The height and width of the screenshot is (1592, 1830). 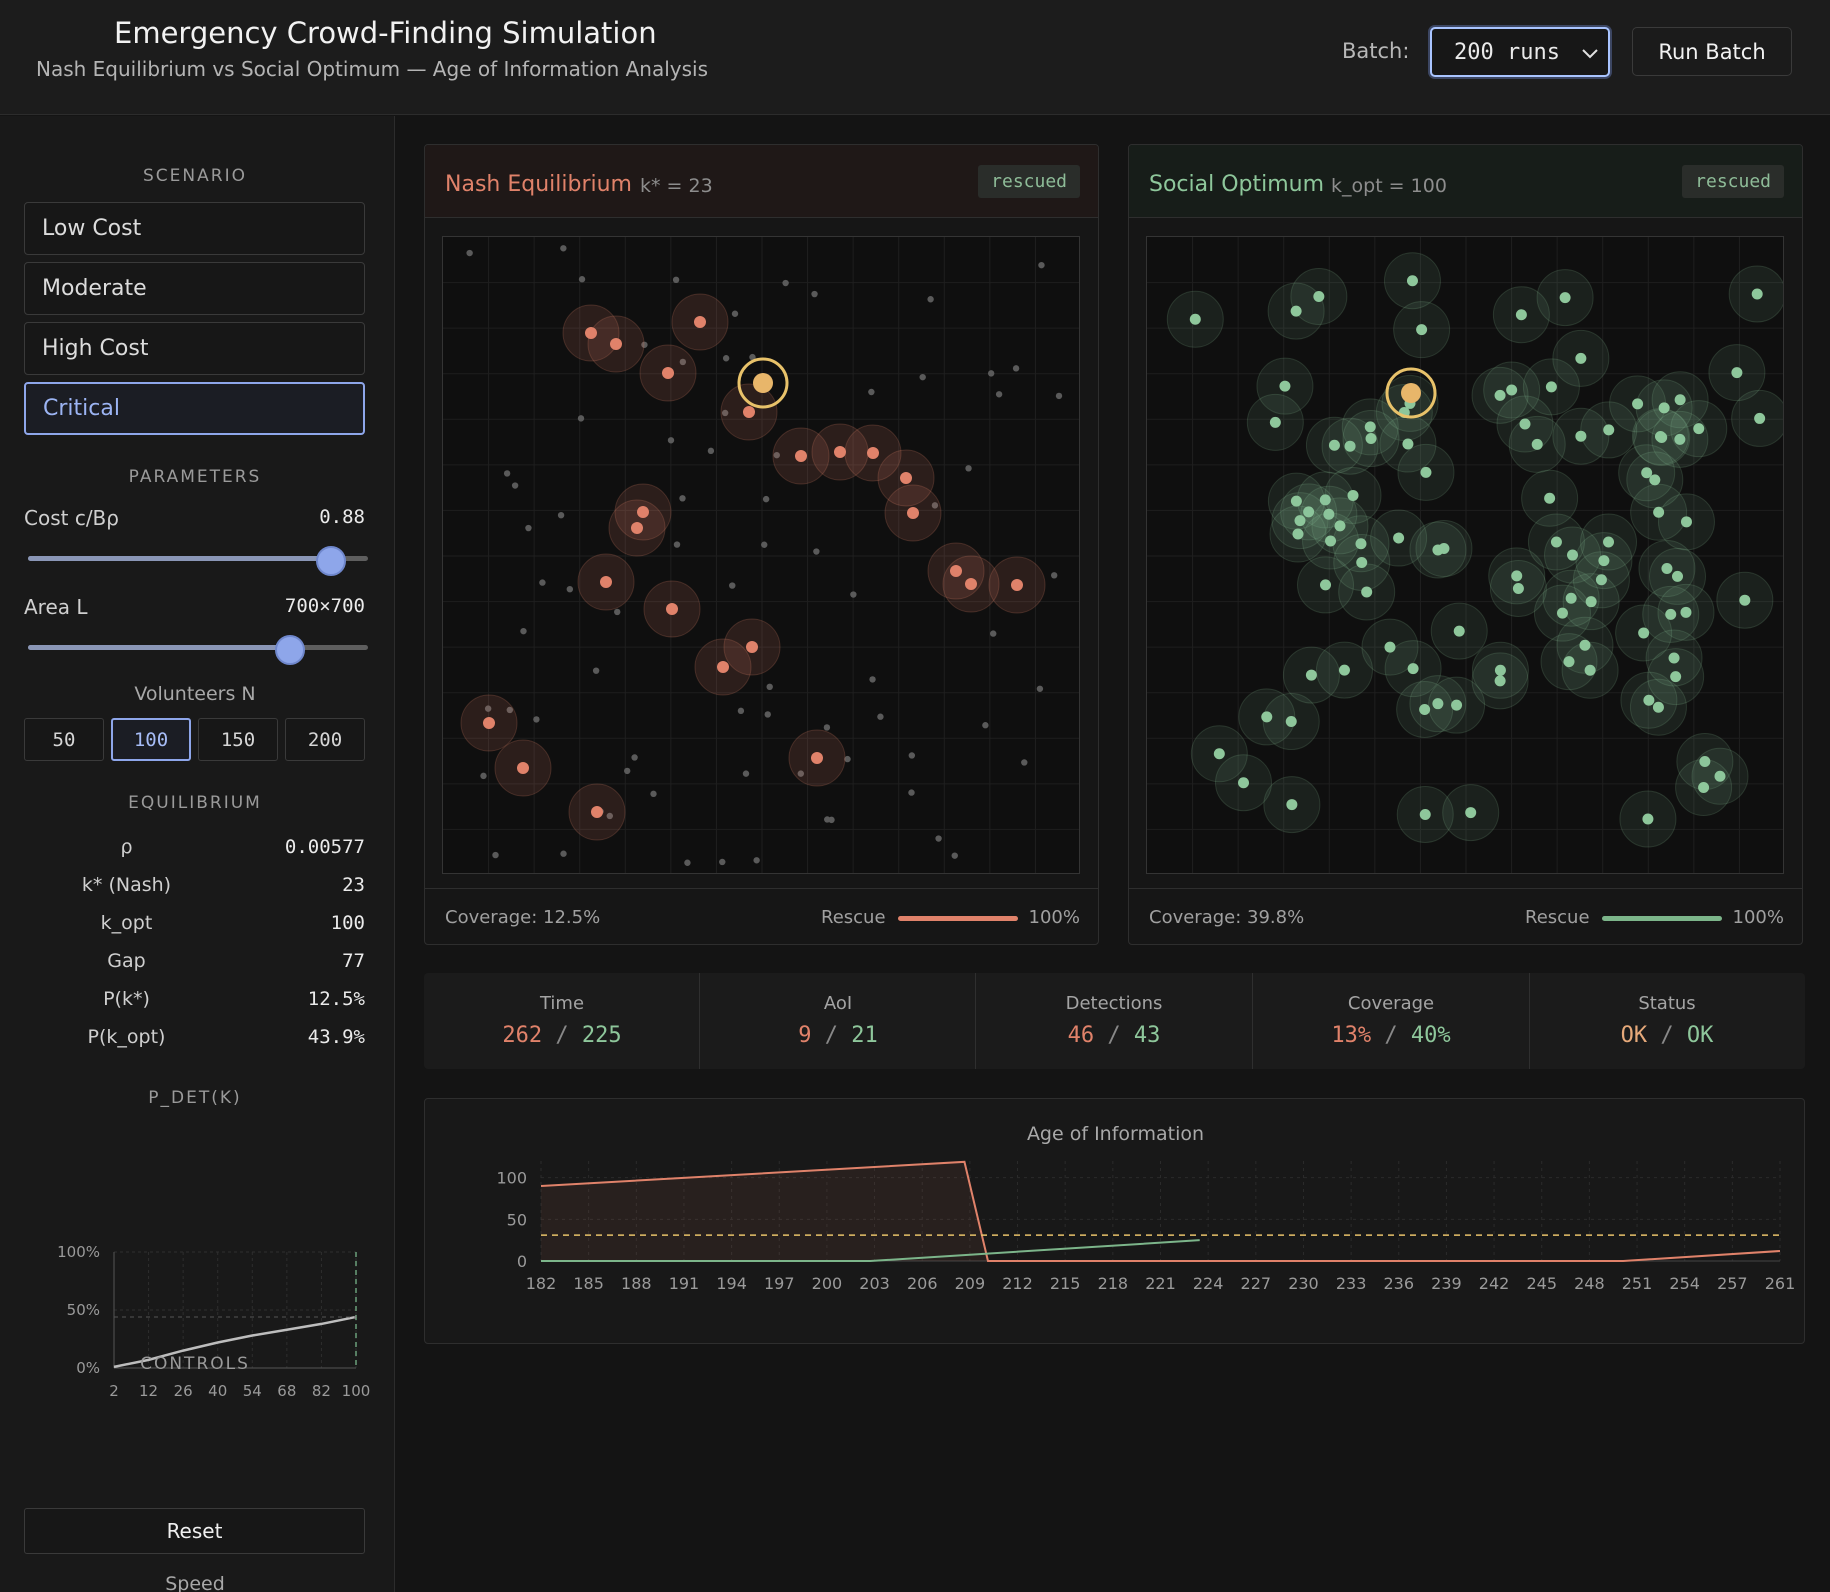 I want to click on stat-divider, so click(x=1529, y=1021).